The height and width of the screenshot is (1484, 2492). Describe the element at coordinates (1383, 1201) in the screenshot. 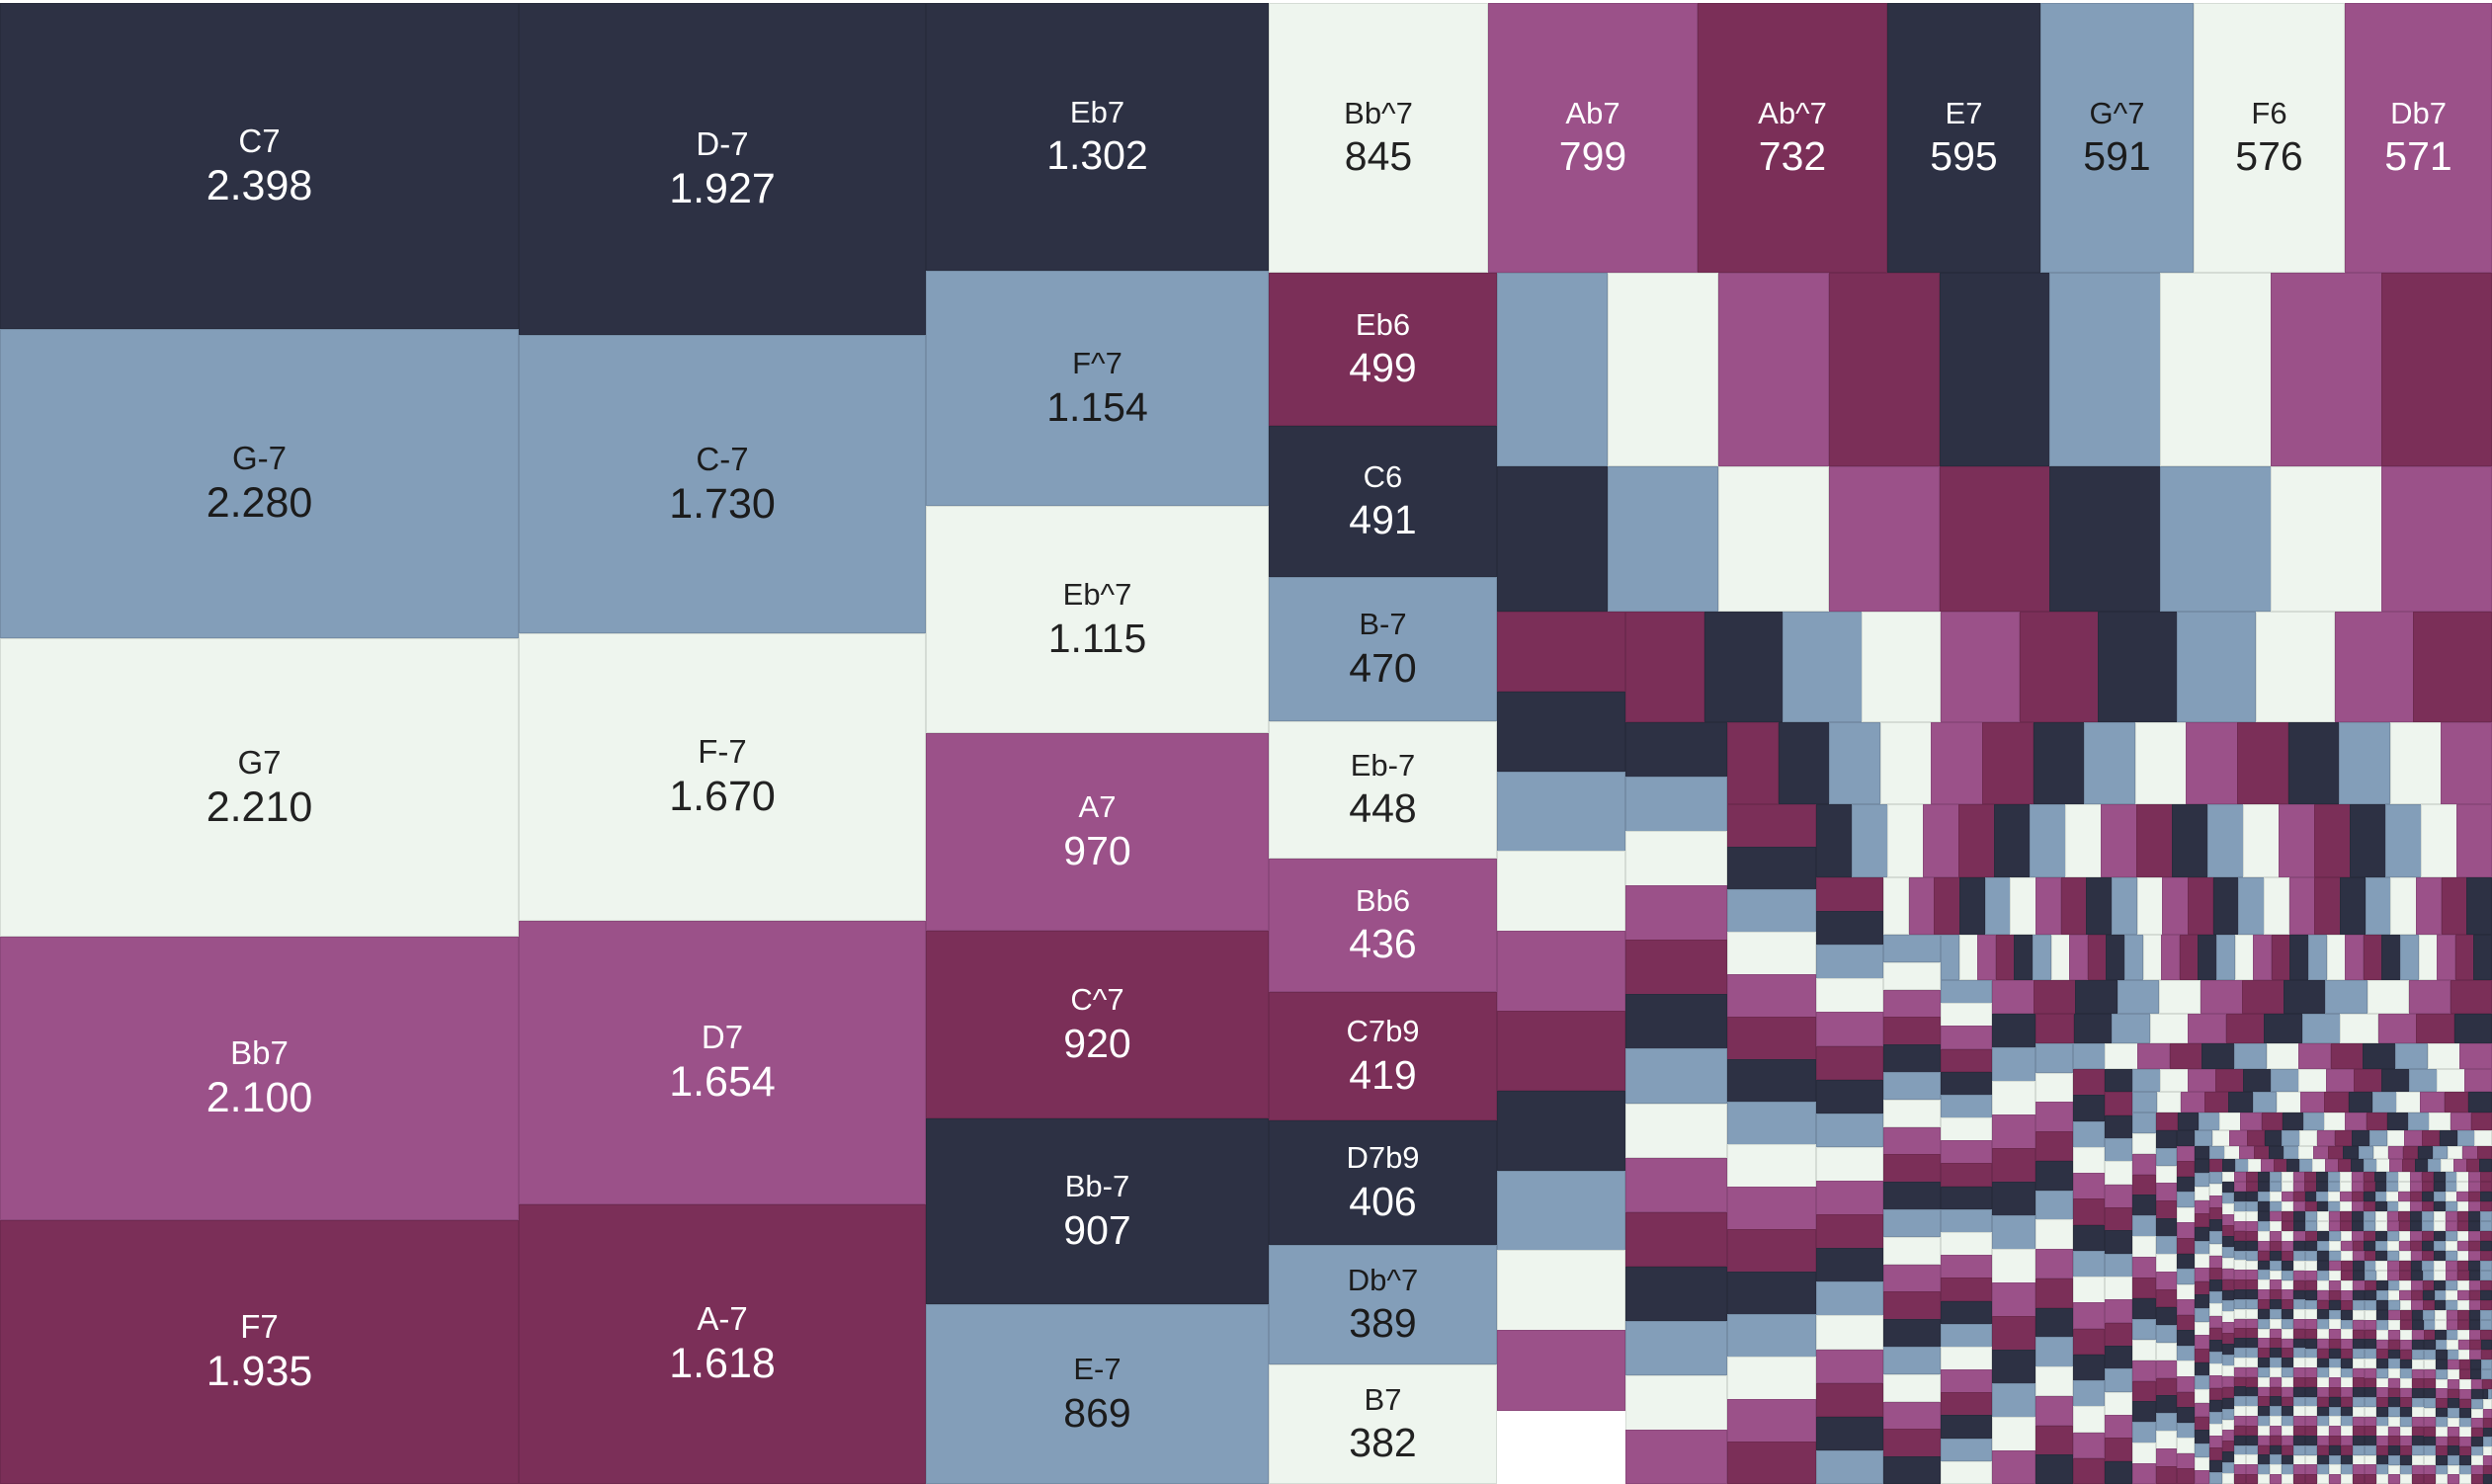

I see `cell-value: 406` at that location.